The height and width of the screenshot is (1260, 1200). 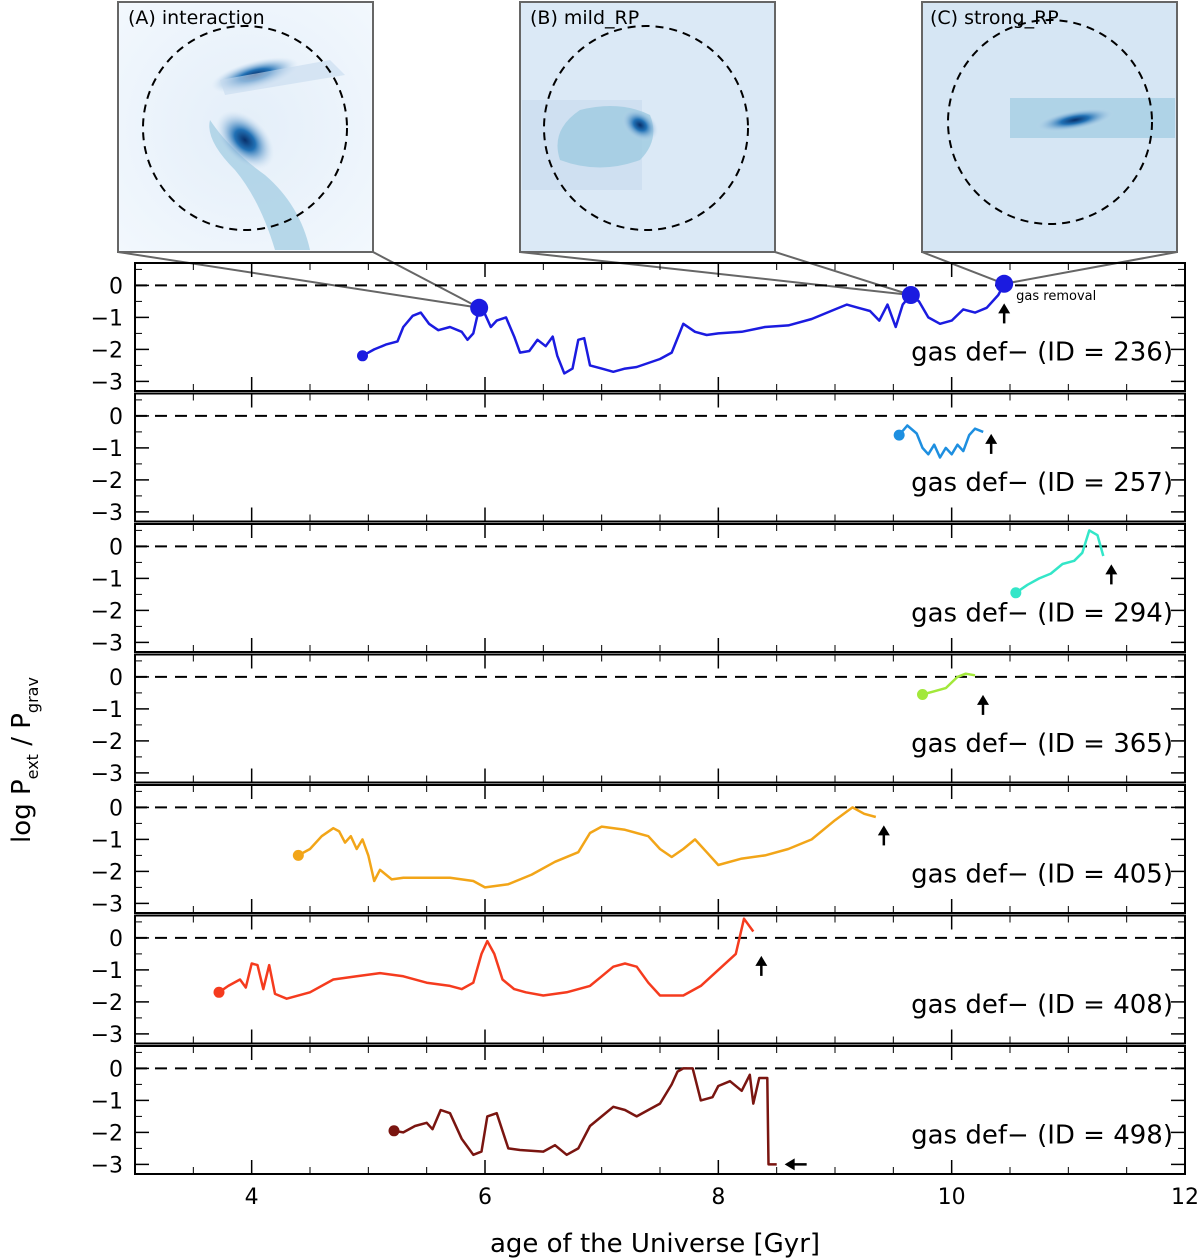 I want to click on gas-removal-annotation: gas removal, so click(x=1056, y=296).